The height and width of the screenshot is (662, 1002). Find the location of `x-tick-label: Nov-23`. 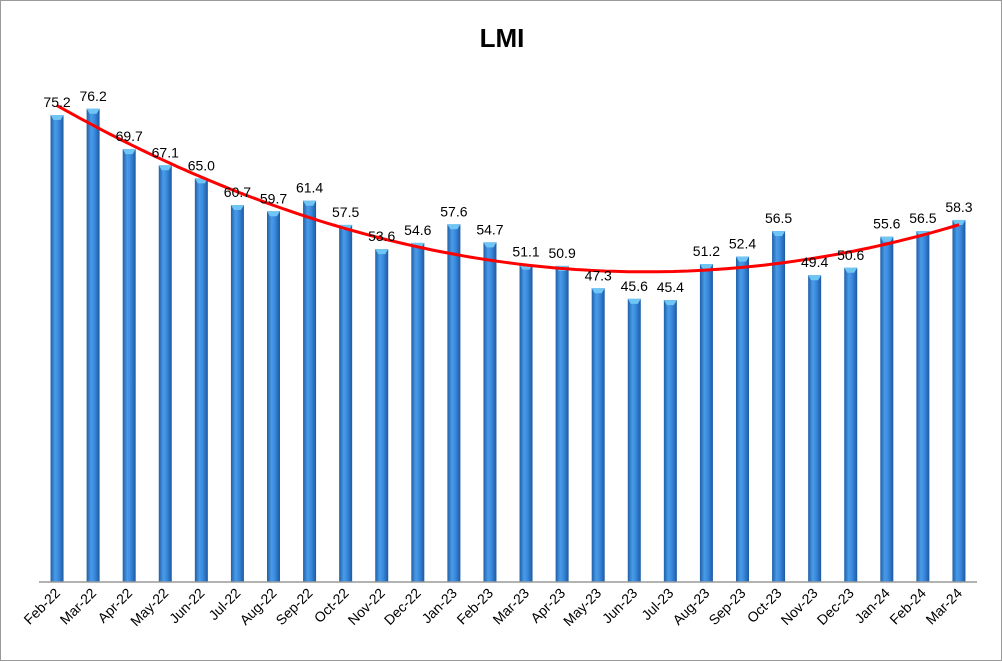

x-tick-label: Nov-23 is located at coordinates (799, 606).